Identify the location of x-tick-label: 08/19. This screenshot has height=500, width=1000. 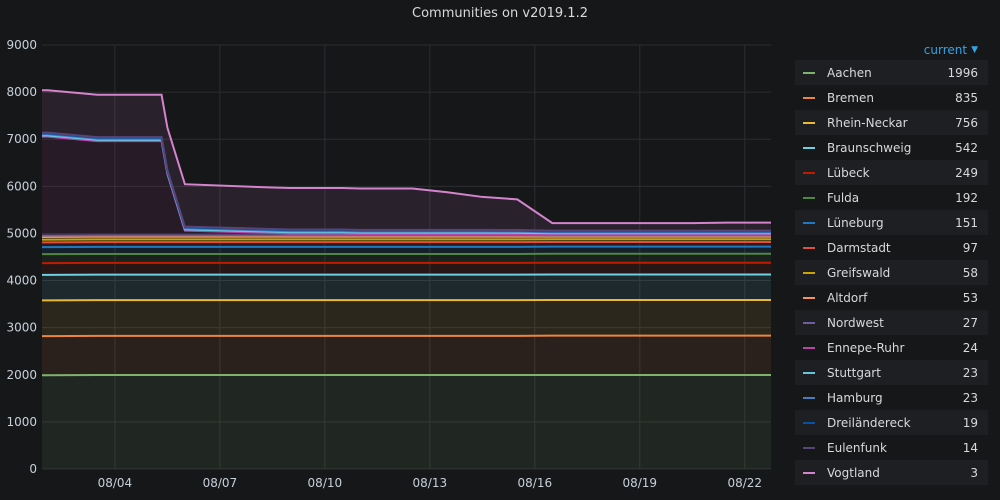
(639, 483).